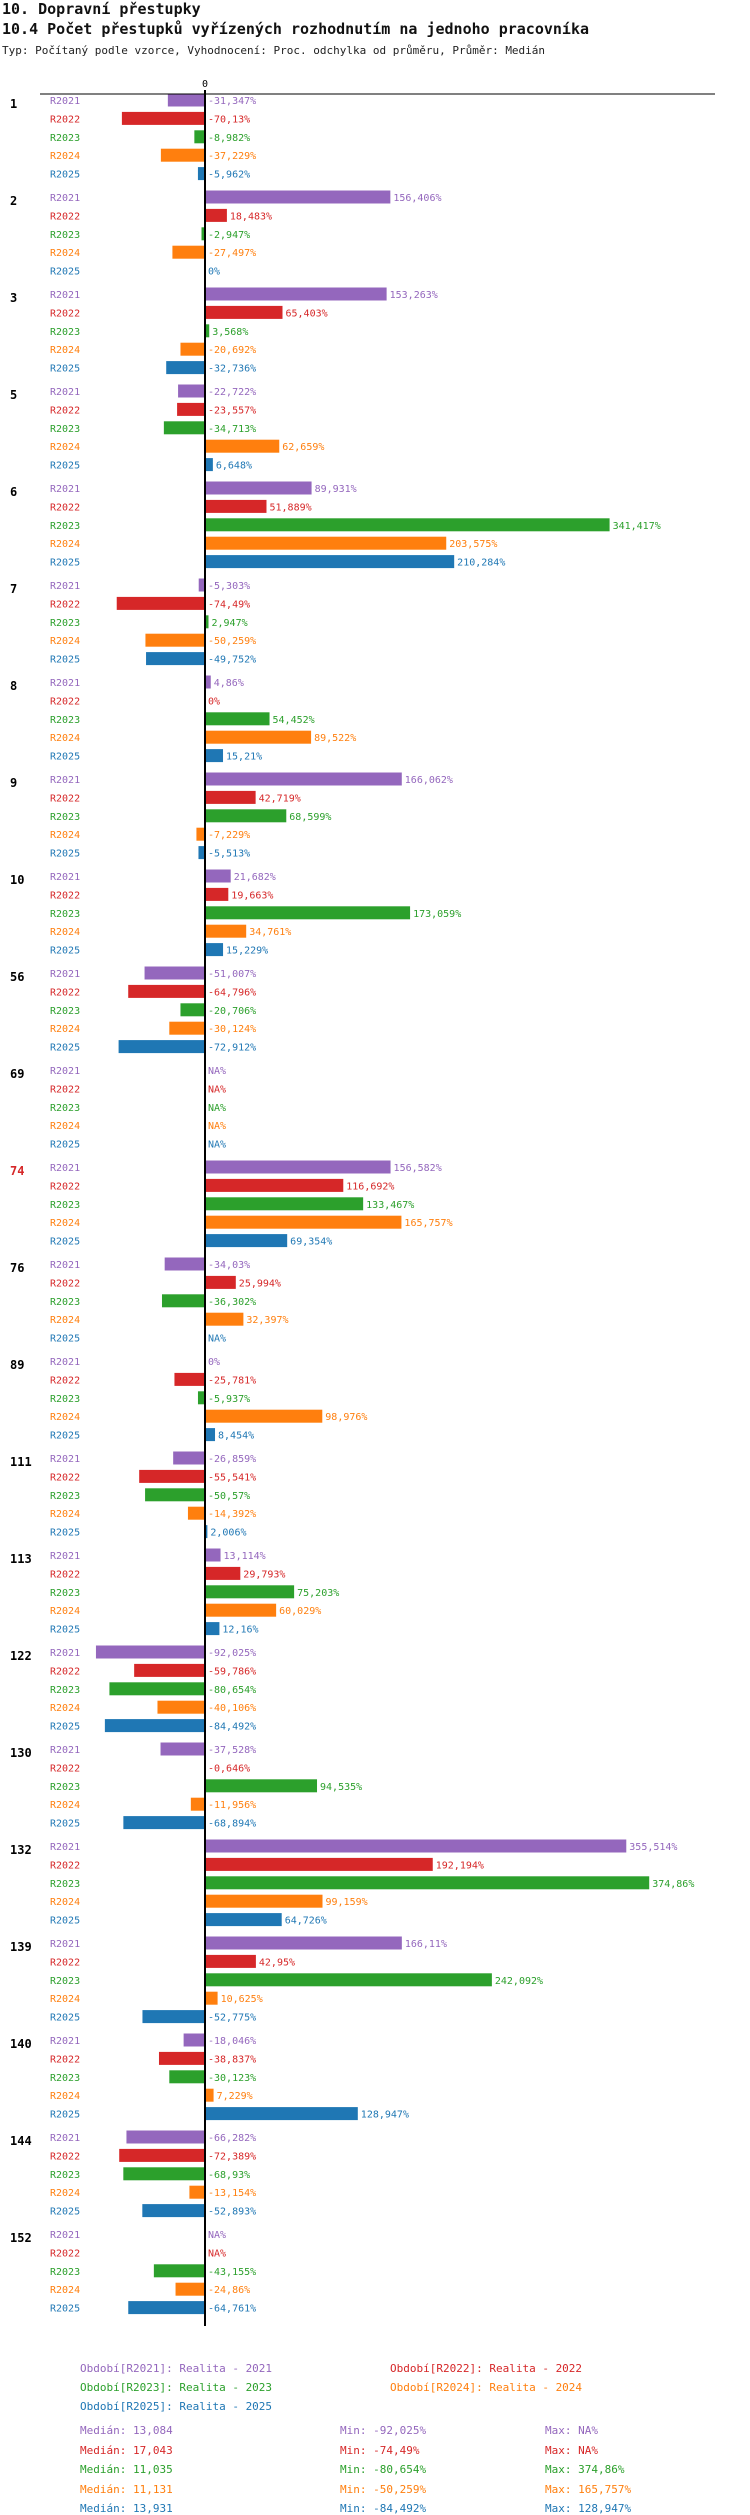 Image resolution: width=750 pixels, height=2515 pixels. Describe the element at coordinates (380, 2450) in the screenshot. I see `legend-min: Min: -74,49%` at that location.